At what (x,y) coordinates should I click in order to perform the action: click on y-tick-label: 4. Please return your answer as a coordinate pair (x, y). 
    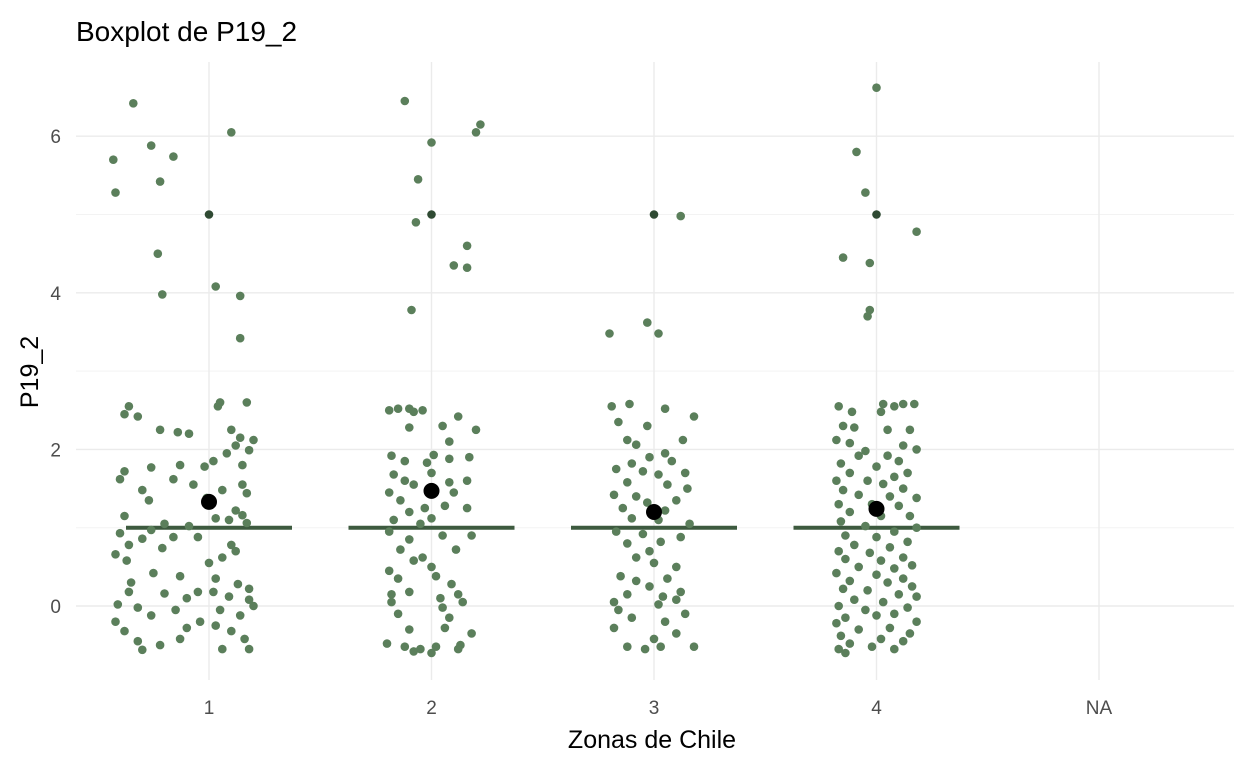
    Looking at the image, I should click on (55, 294).